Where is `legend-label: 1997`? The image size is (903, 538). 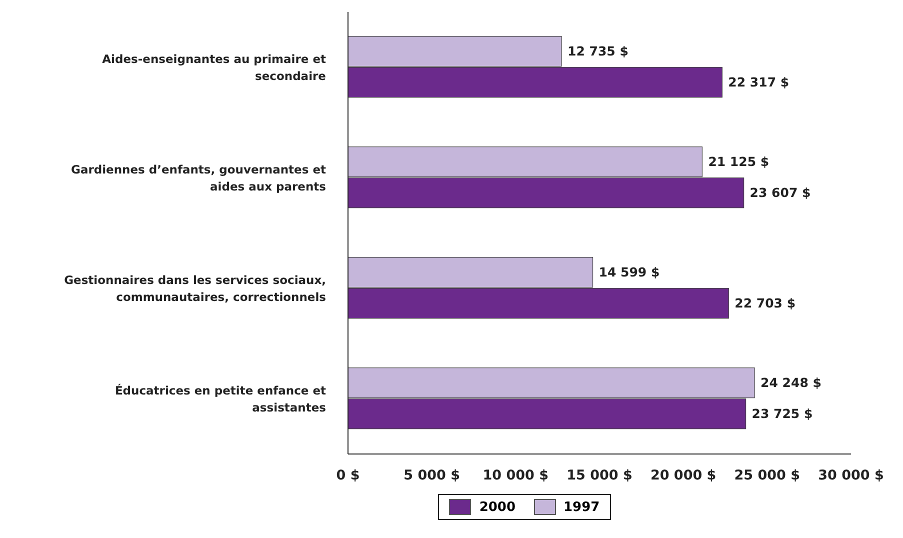 legend-label: 1997 is located at coordinates (581, 507).